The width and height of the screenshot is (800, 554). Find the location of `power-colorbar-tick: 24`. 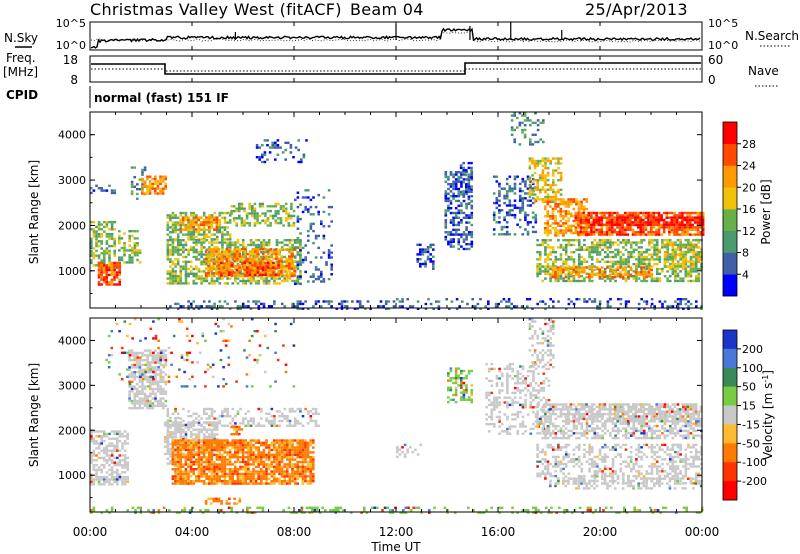

power-colorbar-tick: 24 is located at coordinates (749, 166).